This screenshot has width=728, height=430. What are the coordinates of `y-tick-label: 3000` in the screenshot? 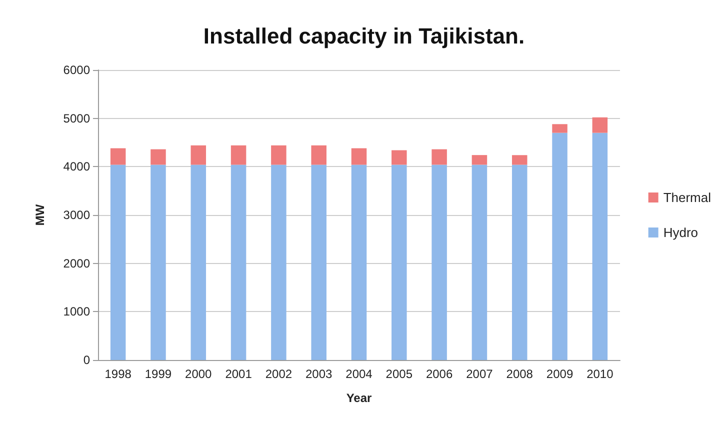 It's located at (76, 215).